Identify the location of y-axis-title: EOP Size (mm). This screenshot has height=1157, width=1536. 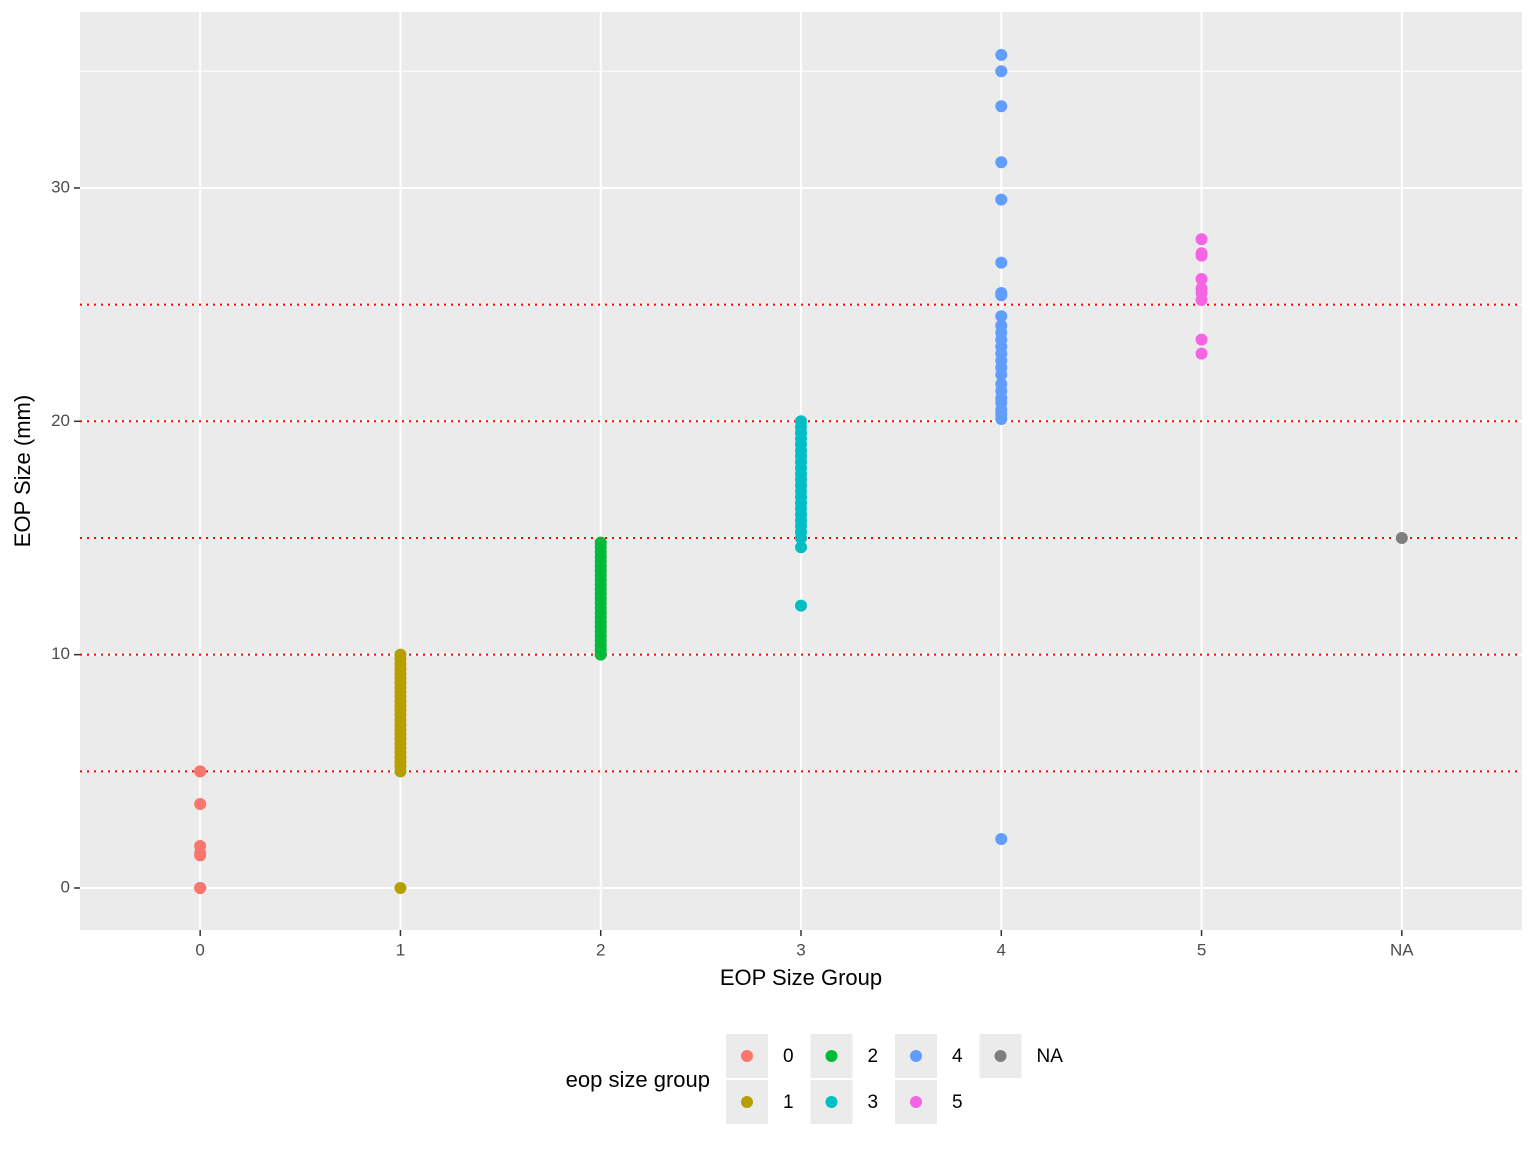
(22, 471).